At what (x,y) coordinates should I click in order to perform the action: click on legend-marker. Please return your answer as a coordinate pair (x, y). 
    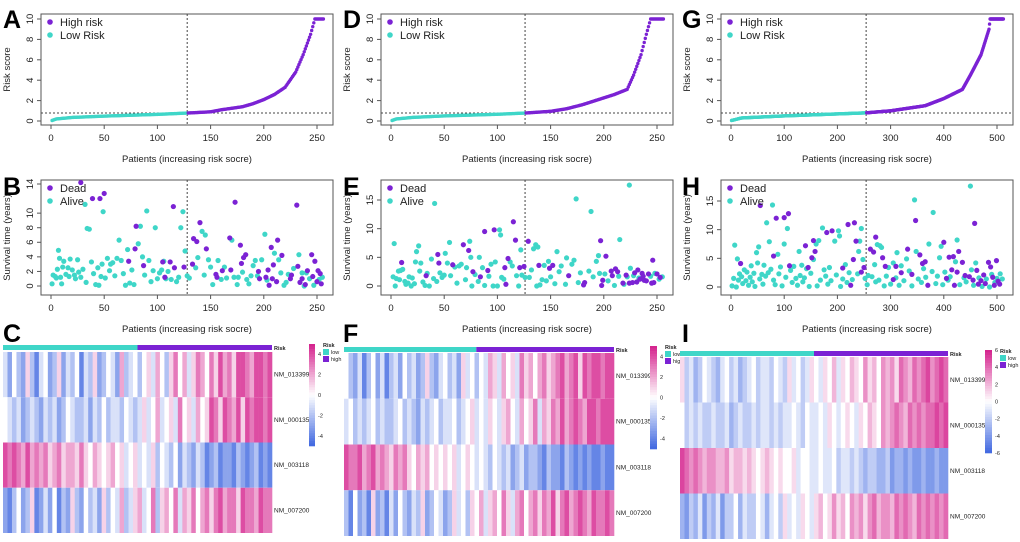
    Looking at the image, I should click on (730, 35).